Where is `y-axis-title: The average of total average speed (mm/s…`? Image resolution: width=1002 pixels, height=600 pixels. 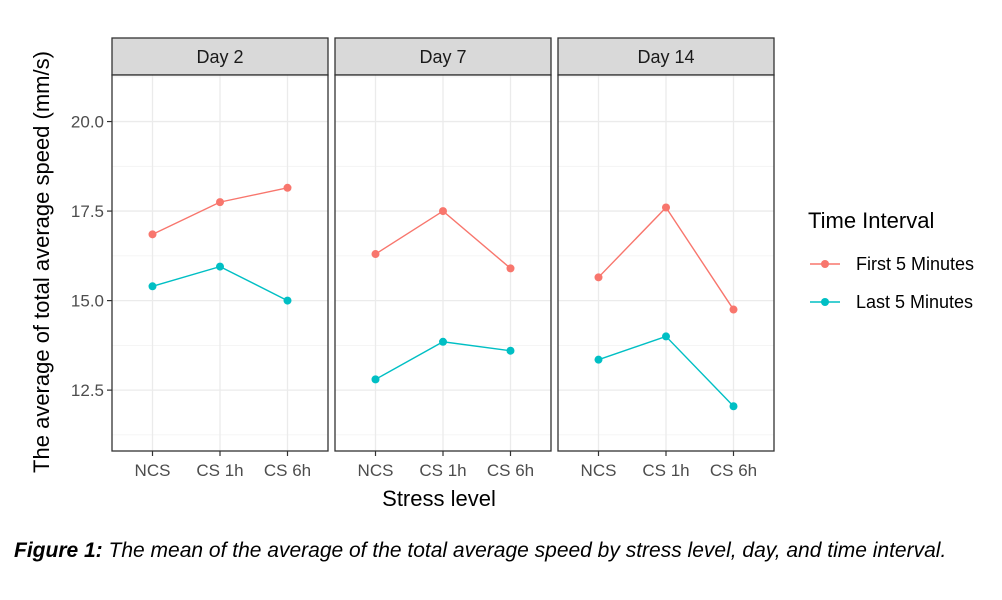 y-axis-title: The average of total average speed (mm/s… is located at coordinates (41, 262).